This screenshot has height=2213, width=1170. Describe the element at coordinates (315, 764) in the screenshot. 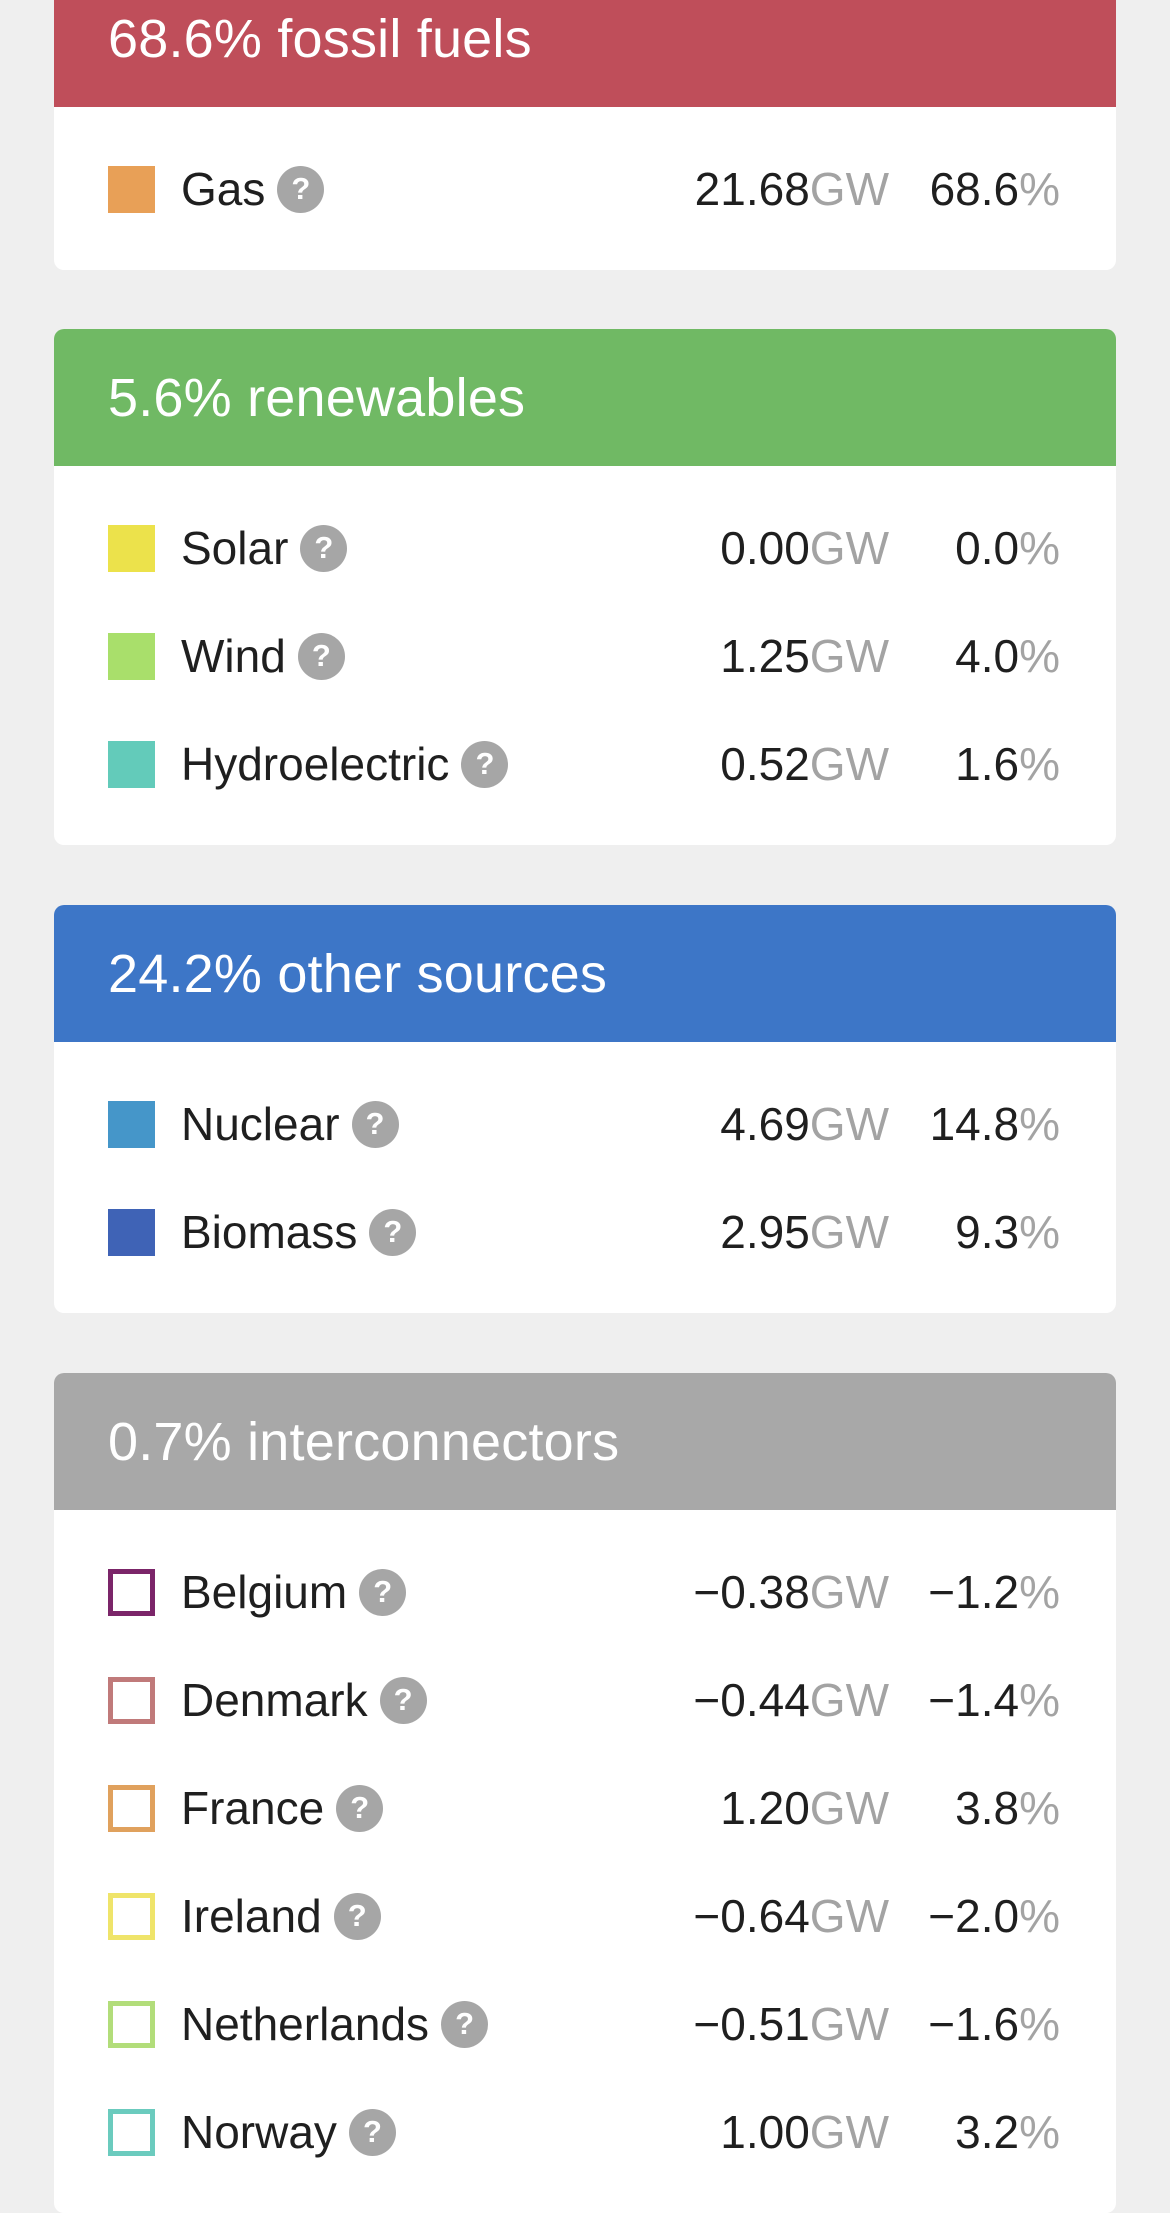

I see `source-name: Hydroelectric` at that location.